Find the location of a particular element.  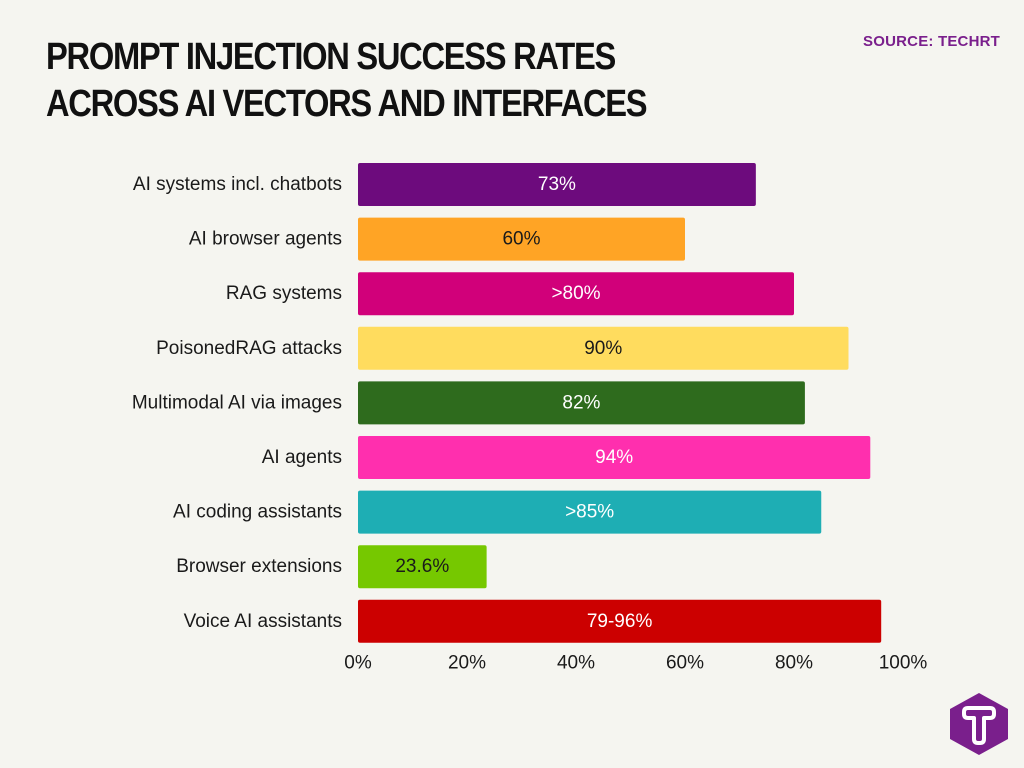

value-label: >85% is located at coordinates (589, 512).